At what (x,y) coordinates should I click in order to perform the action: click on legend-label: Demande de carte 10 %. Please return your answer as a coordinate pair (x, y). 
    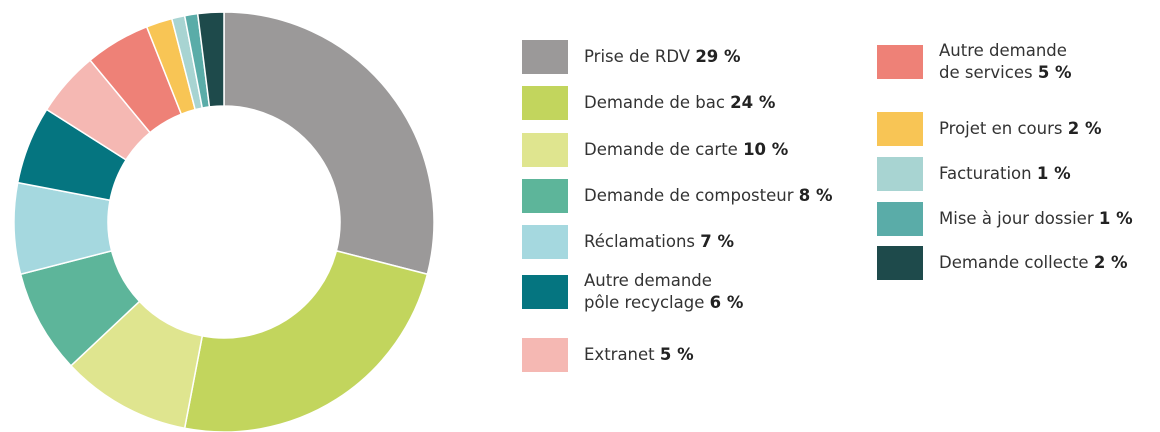
    Looking at the image, I should click on (686, 150).